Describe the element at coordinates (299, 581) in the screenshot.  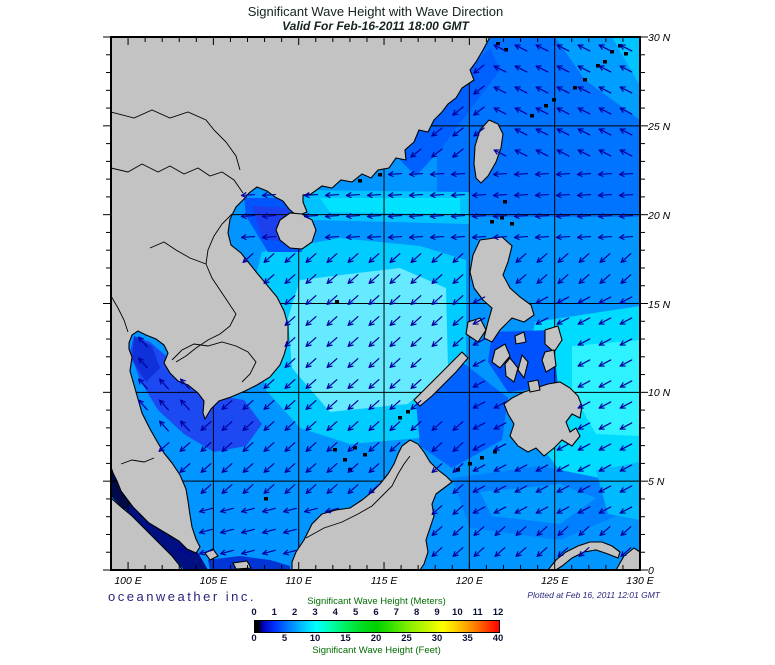
I see `lon-label-110: 110 E` at that location.